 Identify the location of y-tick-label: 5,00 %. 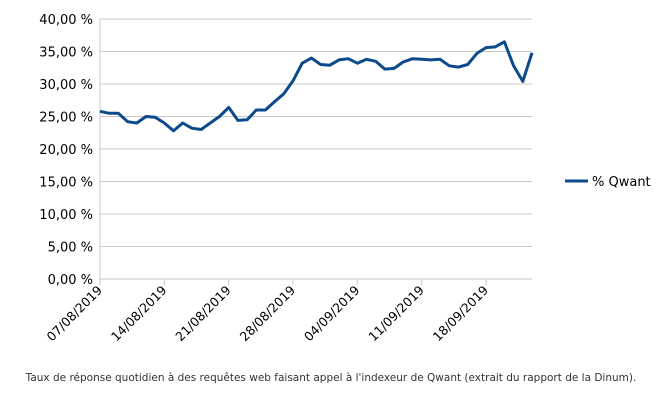
(70, 248).